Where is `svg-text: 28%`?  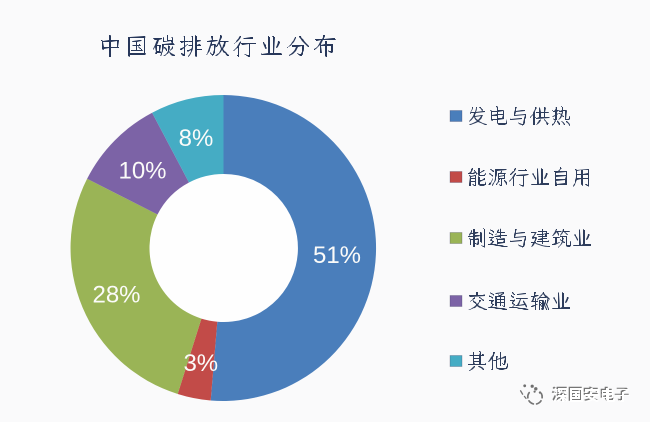 svg-text: 28% is located at coordinates (116, 295).